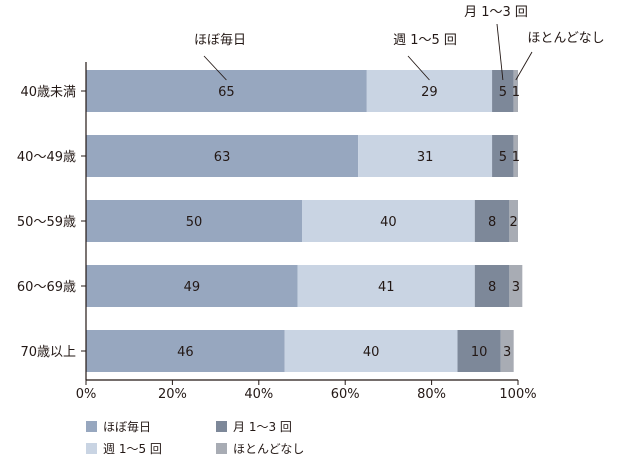  Describe the element at coordinates (48, 92) in the screenshot. I see `category-label: 40歳未満` at that location.